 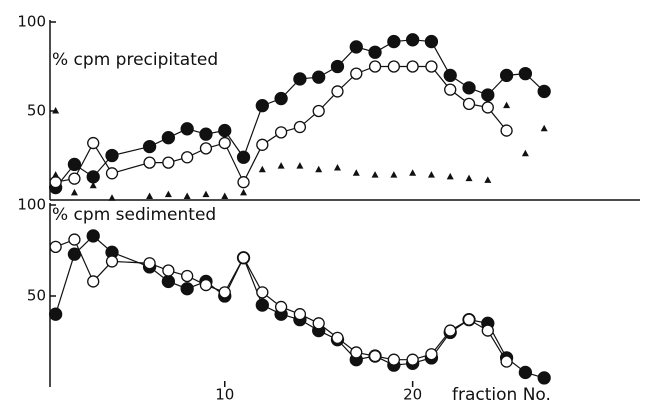 I want to click on x-tick-label: 10, so click(x=224, y=395).